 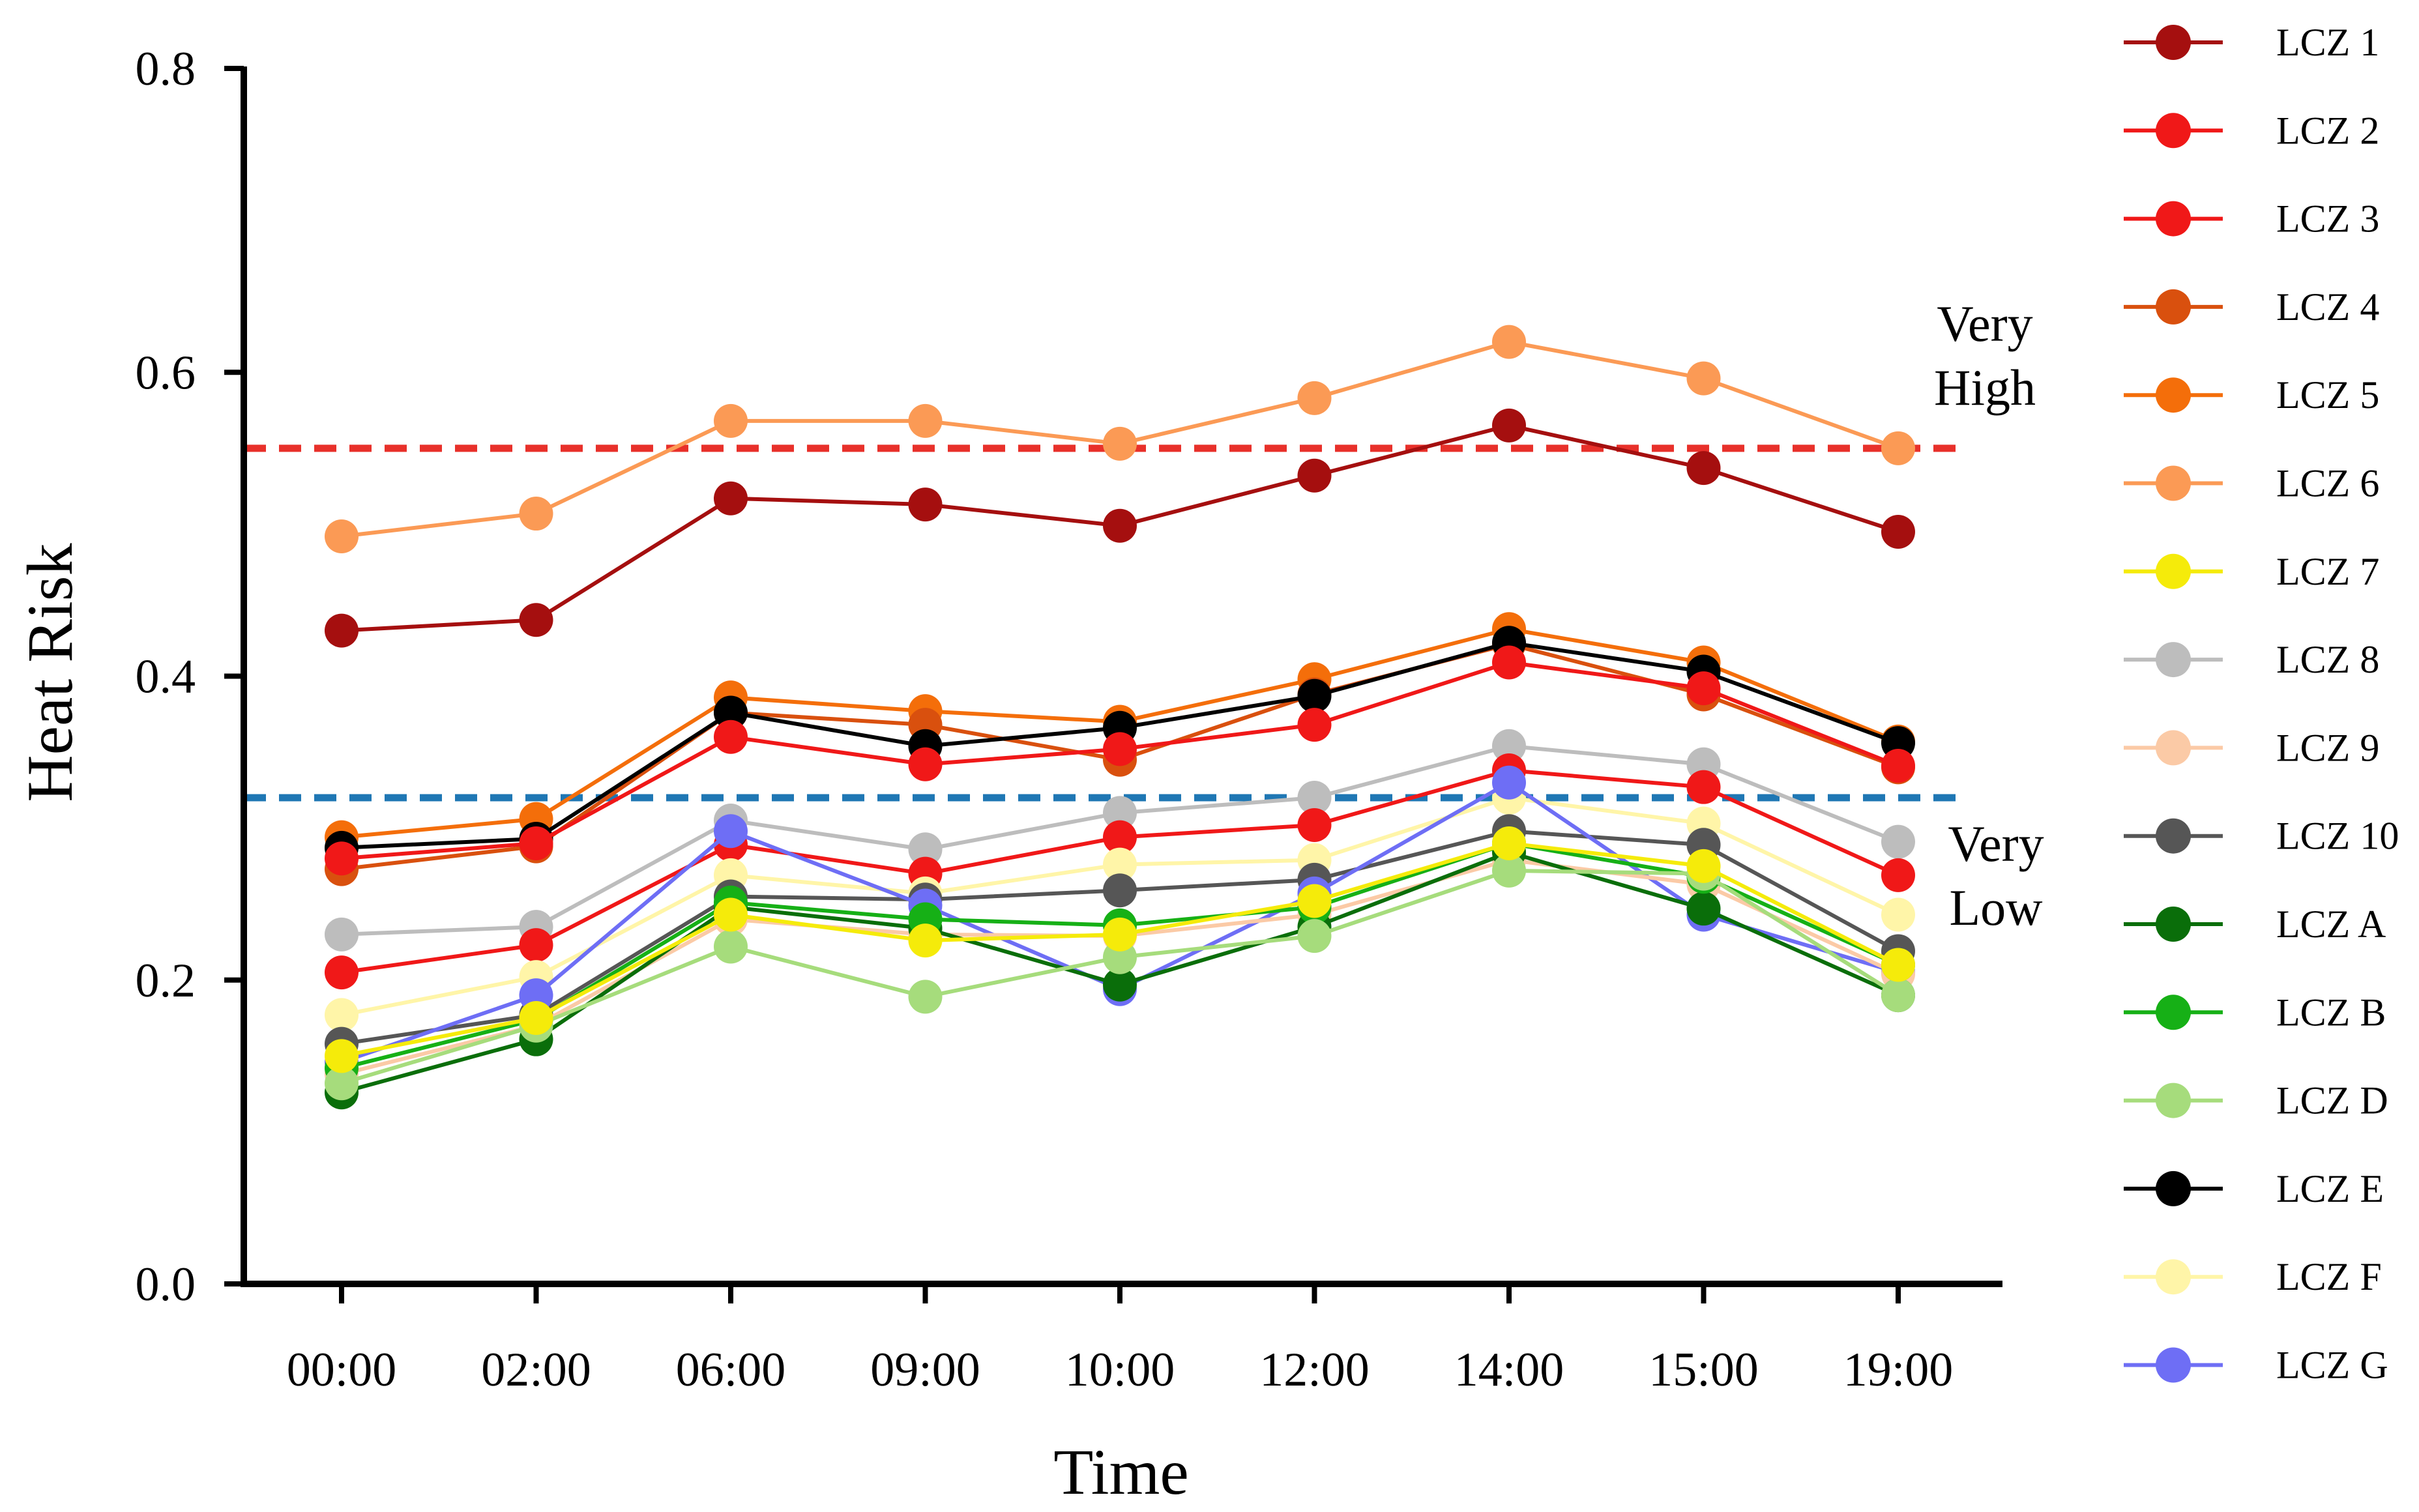 What do you see at coordinates (2251, 659) in the screenshot?
I see `legend-item-lcz-8: LCZ 8` at bounding box center [2251, 659].